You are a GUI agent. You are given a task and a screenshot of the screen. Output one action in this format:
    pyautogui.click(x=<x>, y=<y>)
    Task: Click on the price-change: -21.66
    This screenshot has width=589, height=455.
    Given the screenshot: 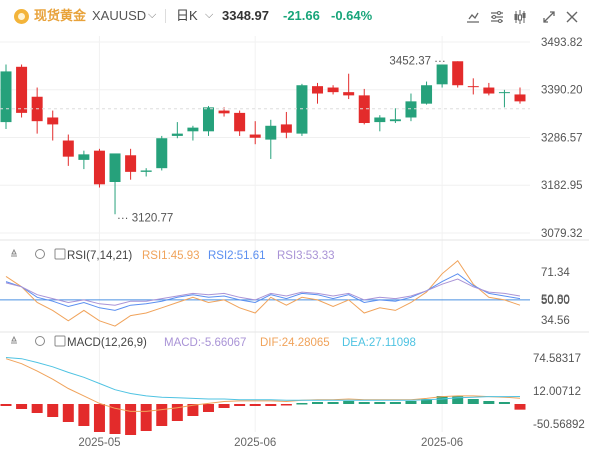 What is the action you would take?
    pyautogui.click(x=301, y=15)
    